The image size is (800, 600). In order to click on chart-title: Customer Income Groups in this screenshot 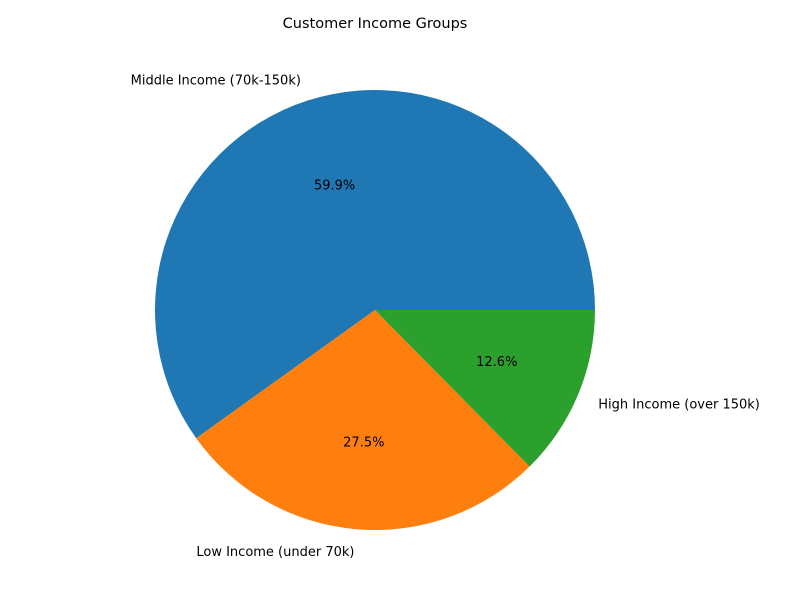, I will do `click(375, 24)`.